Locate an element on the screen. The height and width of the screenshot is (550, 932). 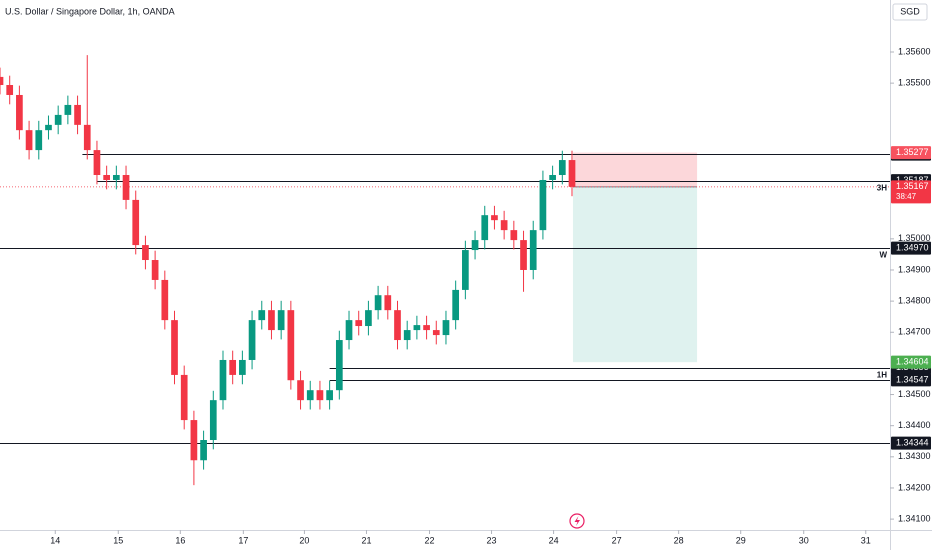
lightning-icon is located at coordinates (577, 521).